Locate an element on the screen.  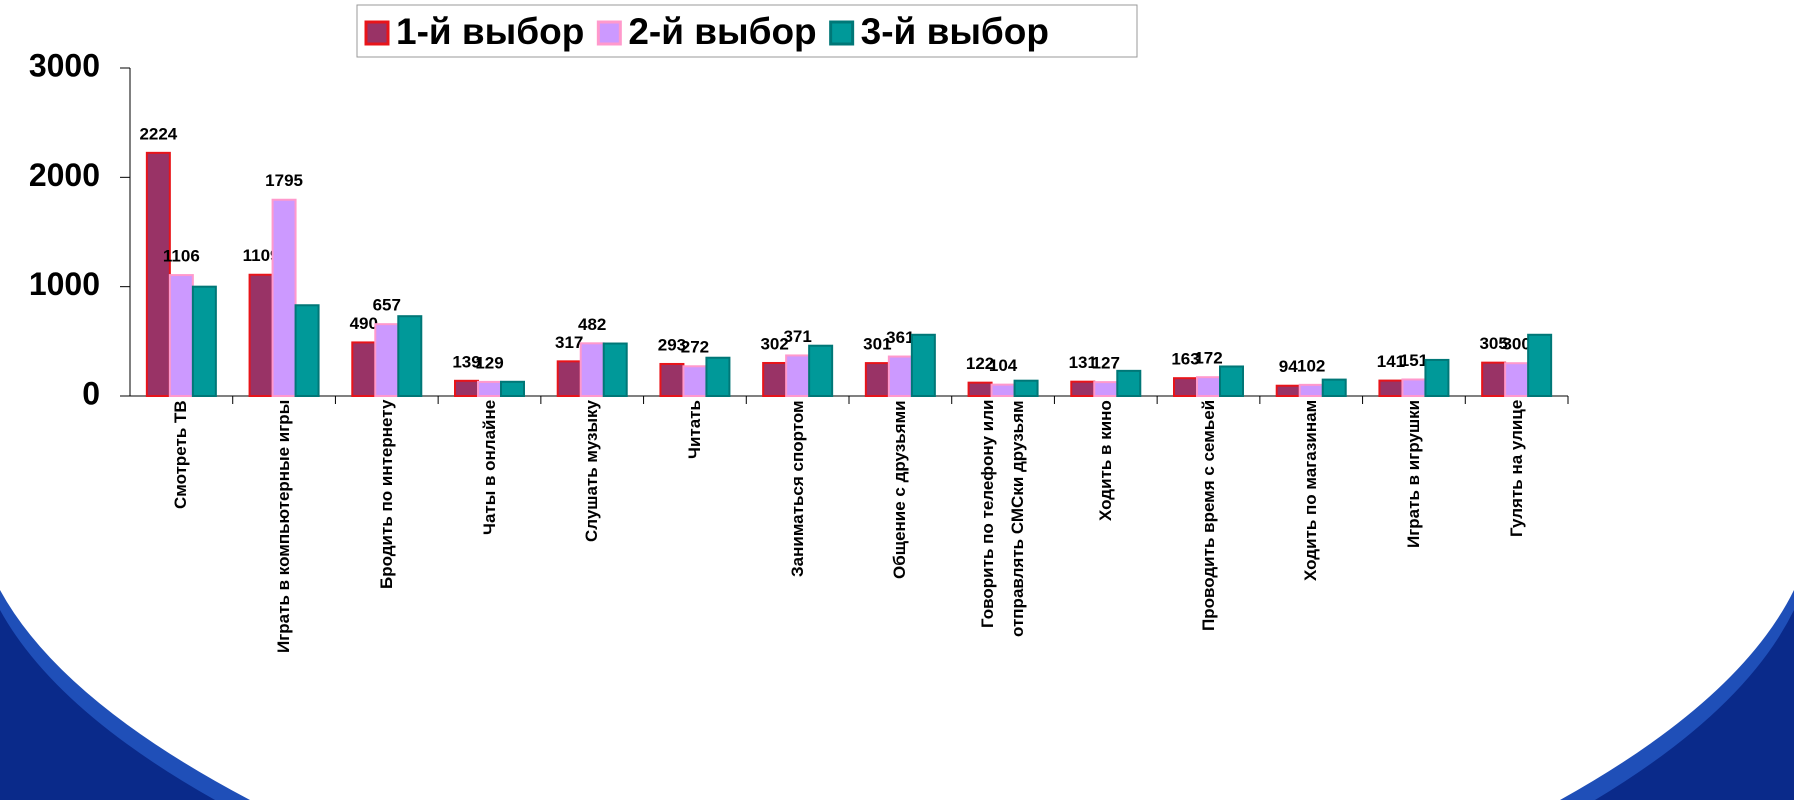
x-tick-label: Играть в игрушки is located at coordinates (1414, 545).